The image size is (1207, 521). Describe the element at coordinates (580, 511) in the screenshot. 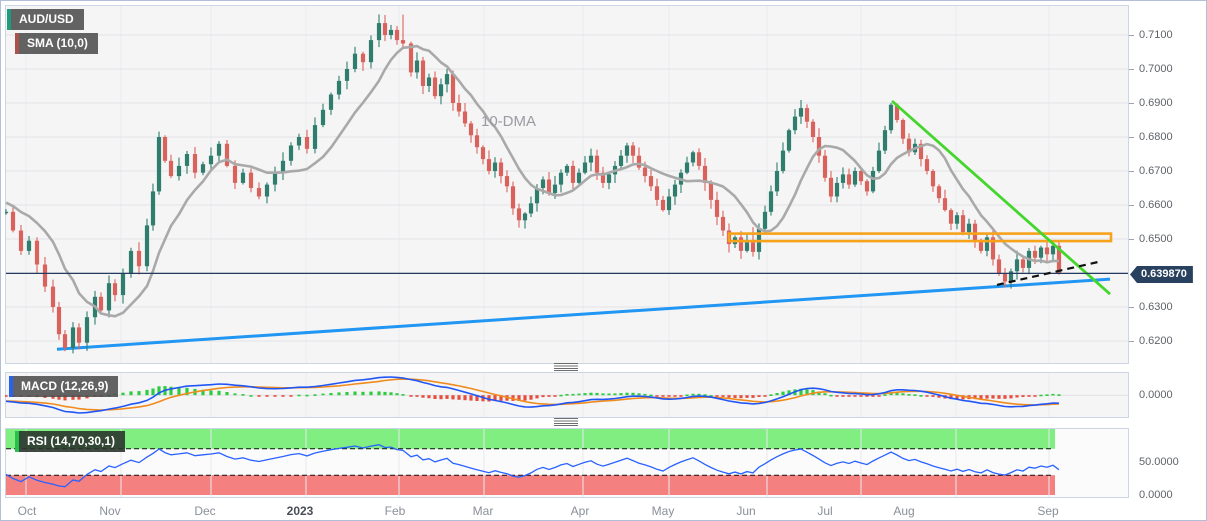

I see `time-tick-label: Apr` at that location.